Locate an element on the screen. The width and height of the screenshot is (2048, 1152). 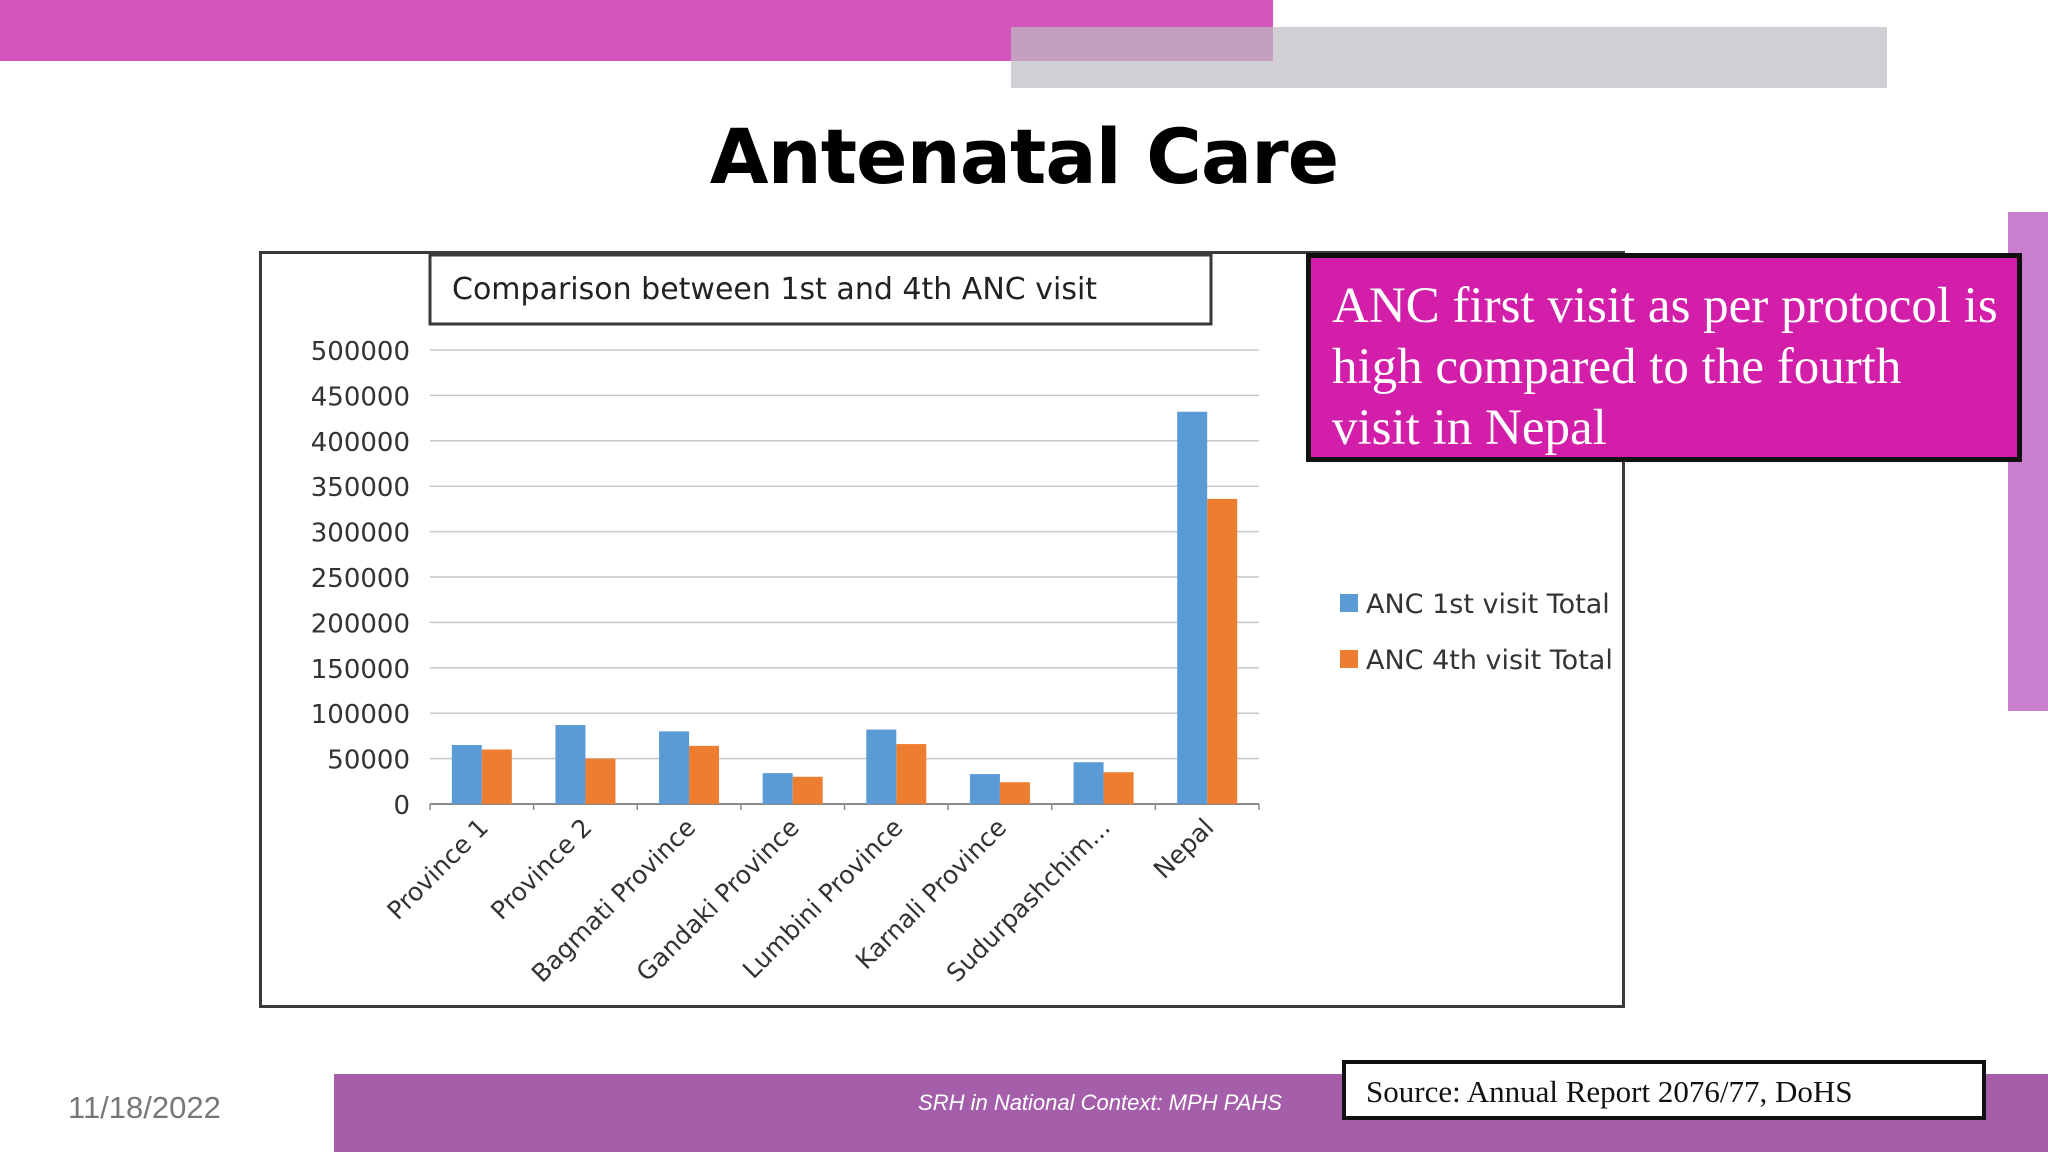
y-tick-label: 350000 is located at coordinates (360, 488).